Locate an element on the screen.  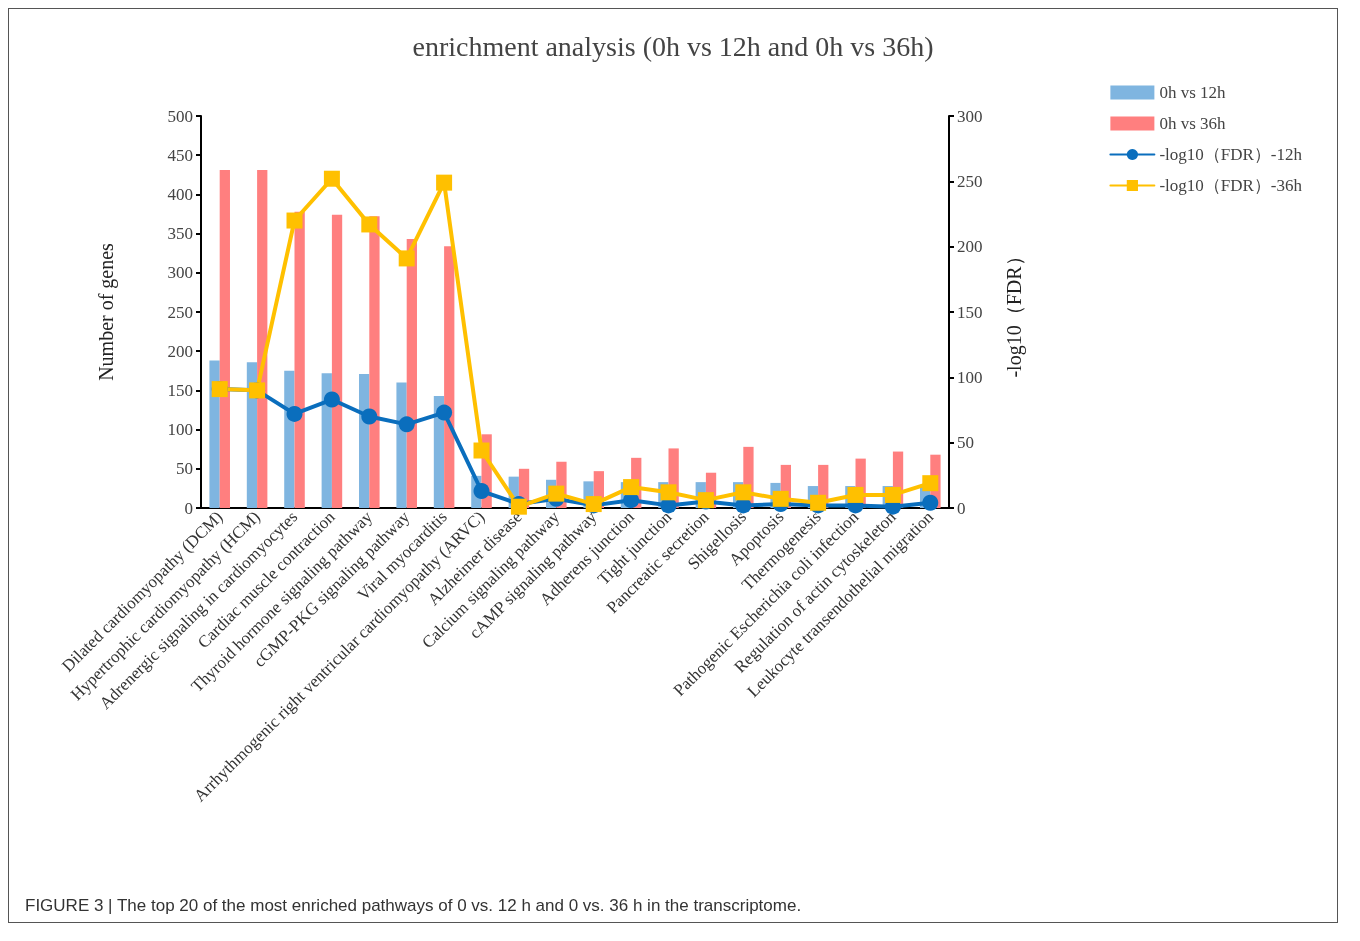
legend-label: 0h vs 12h is located at coordinates (1192, 92).